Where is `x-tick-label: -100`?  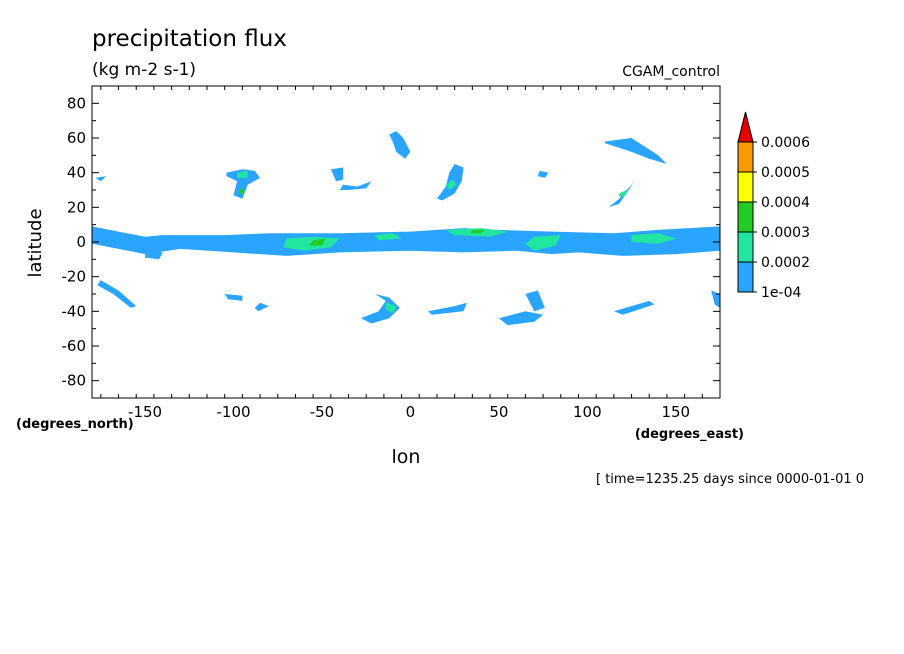 x-tick-label: -100 is located at coordinates (233, 412).